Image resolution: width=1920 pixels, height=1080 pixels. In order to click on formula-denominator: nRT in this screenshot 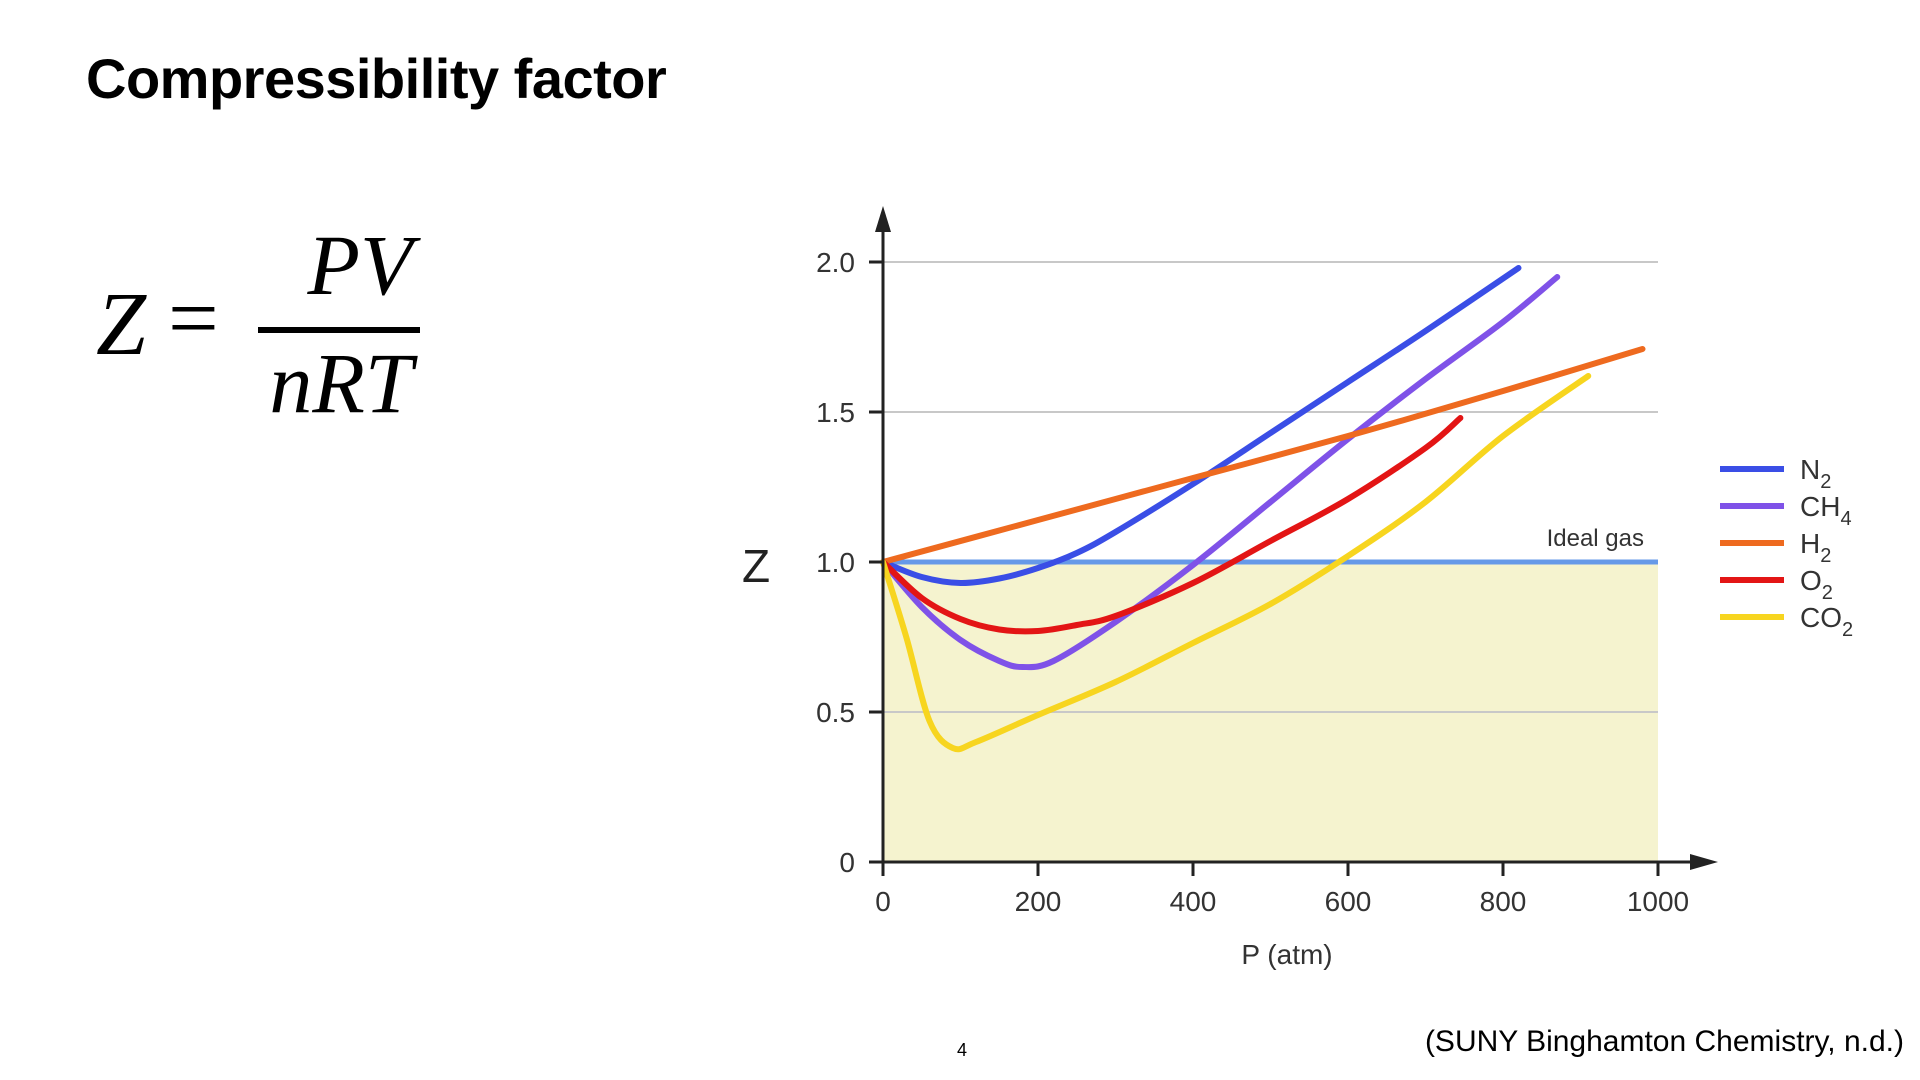, I will do `click(341, 383)`.